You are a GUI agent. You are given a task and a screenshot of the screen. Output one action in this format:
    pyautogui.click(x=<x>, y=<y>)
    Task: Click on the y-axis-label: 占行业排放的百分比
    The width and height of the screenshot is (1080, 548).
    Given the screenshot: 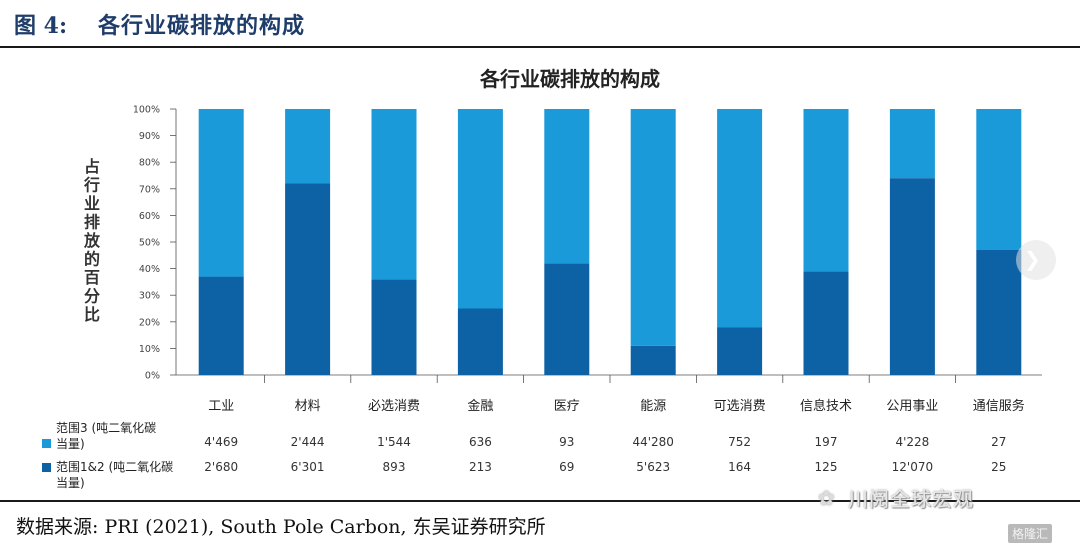 What is the action you would take?
    pyautogui.click(x=92, y=240)
    